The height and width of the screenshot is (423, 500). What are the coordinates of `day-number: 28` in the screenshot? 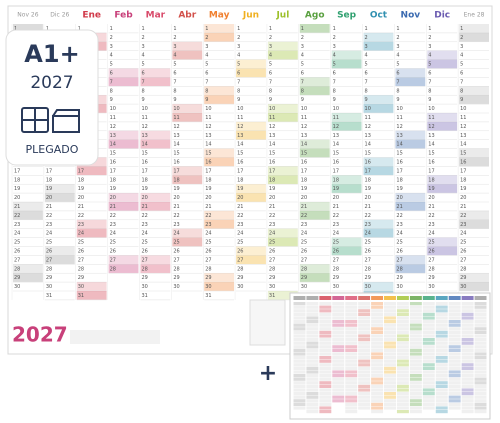 It's located at (113, 269).